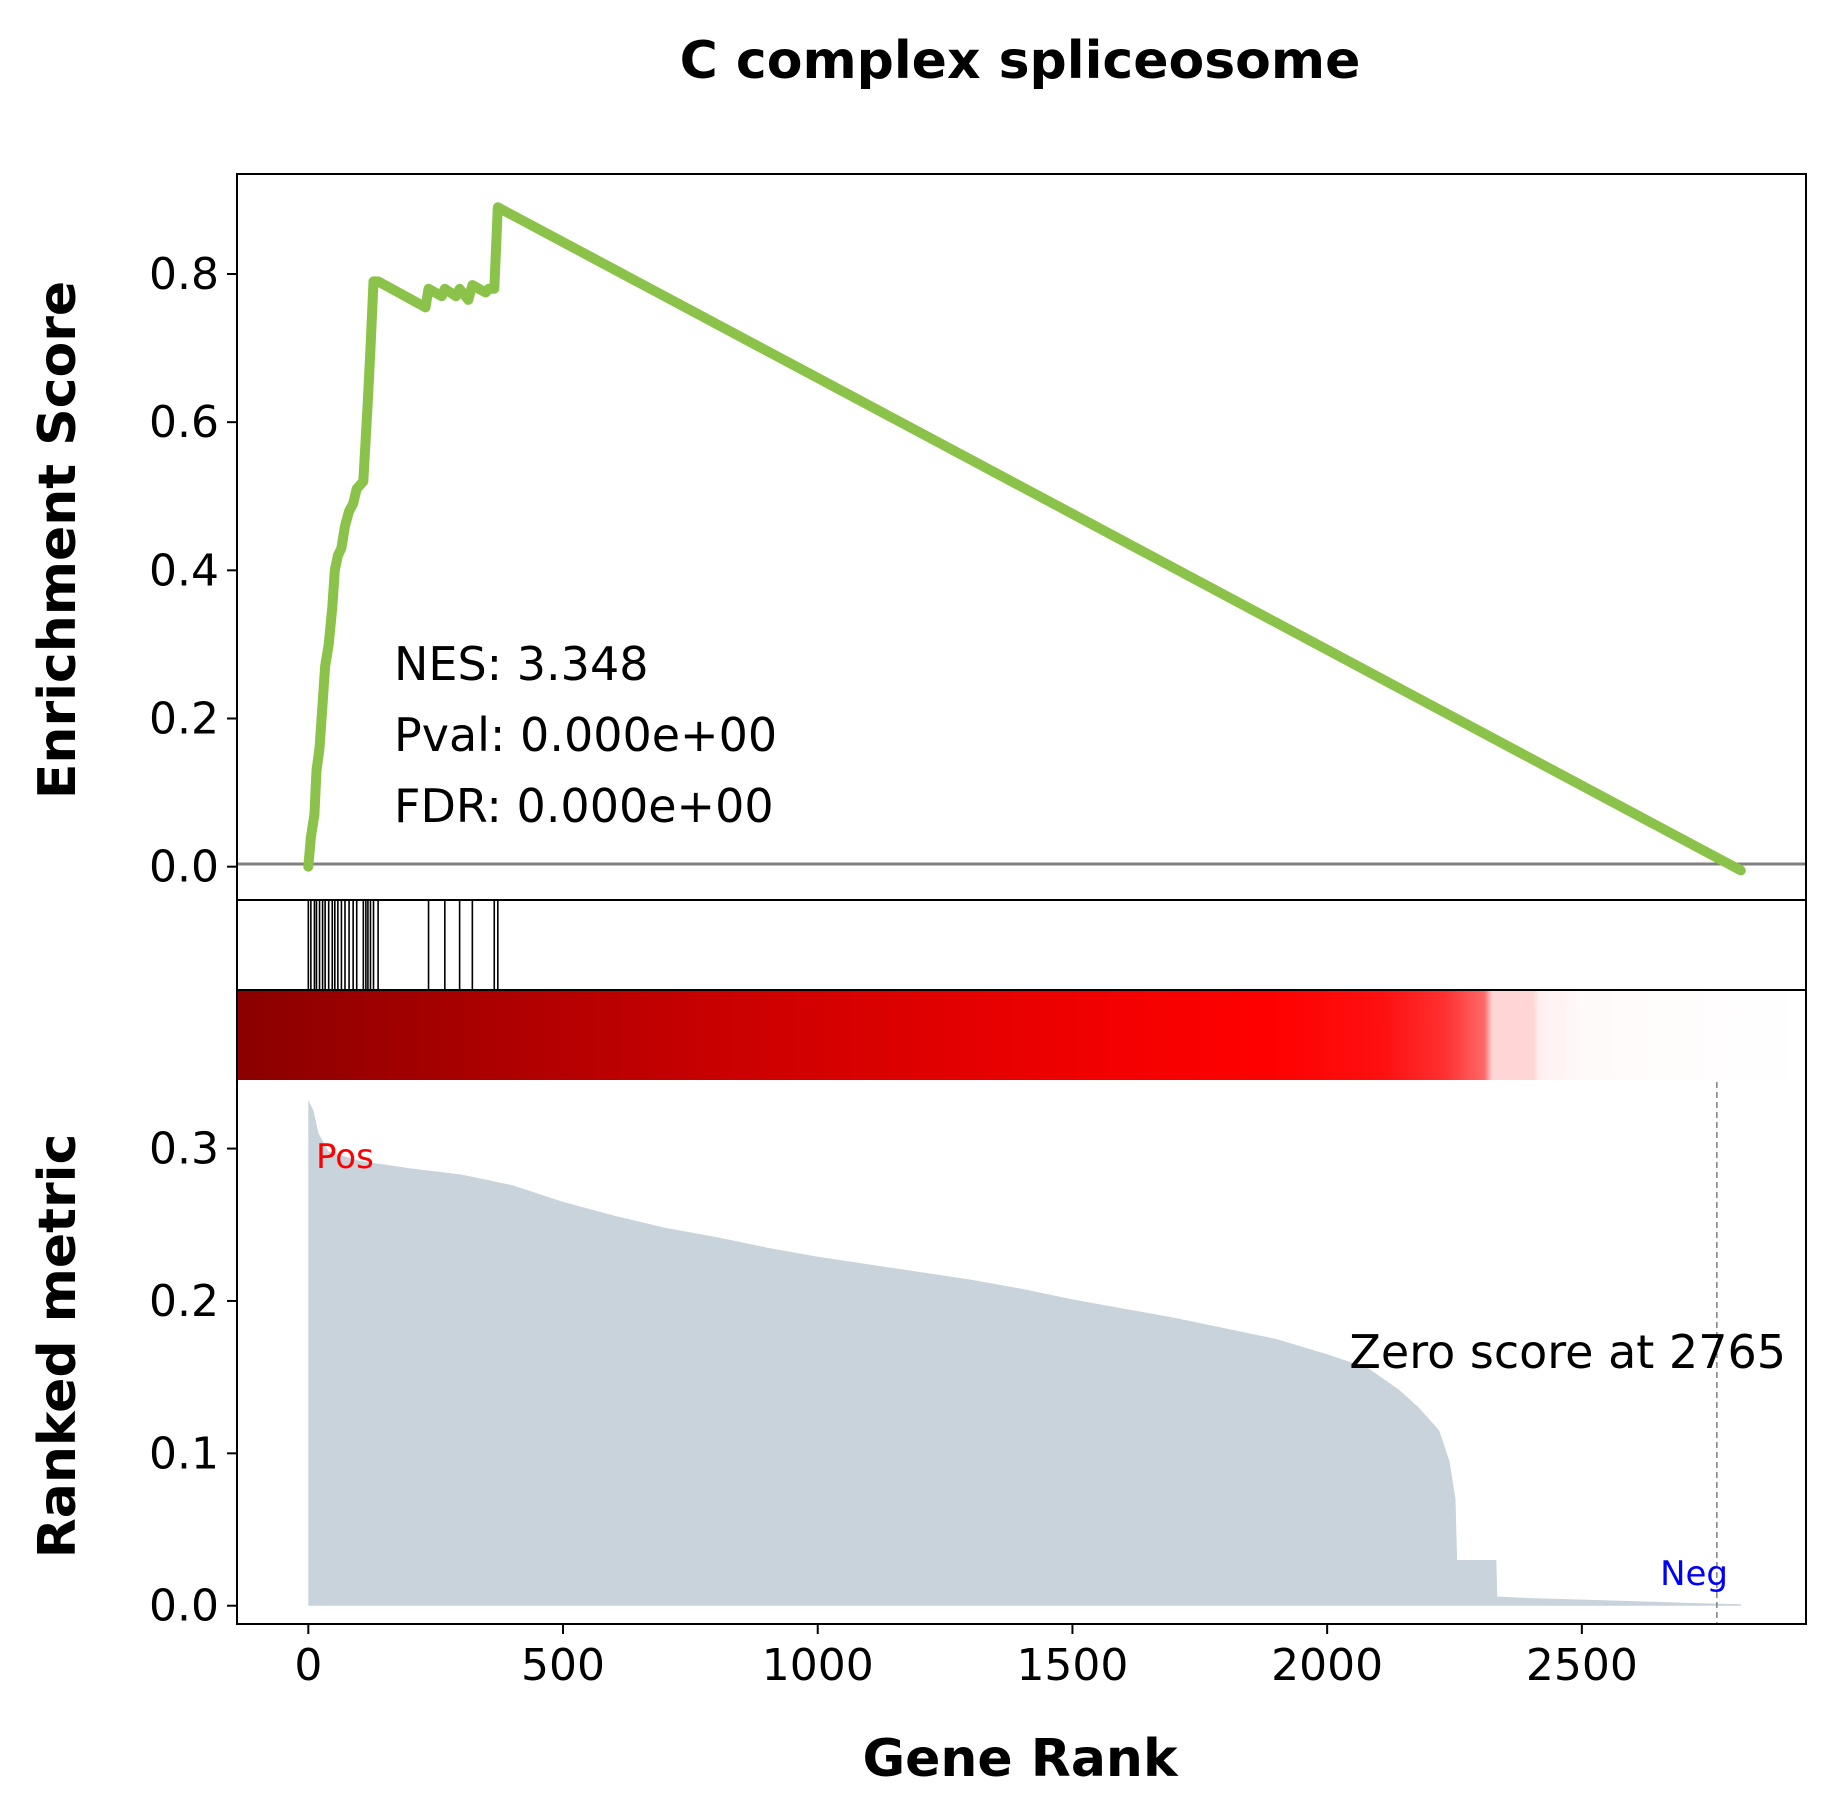  Describe the element at coordinates (184, 1149) in the screenshot. I see `metric-y-tick-label: 0.3` at that location.